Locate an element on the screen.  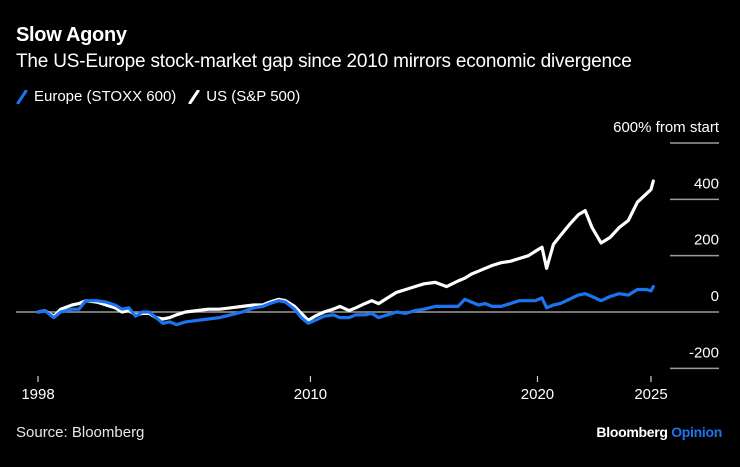
legend-item-us: US (S&P 500) is located at coordinates (244, 96).